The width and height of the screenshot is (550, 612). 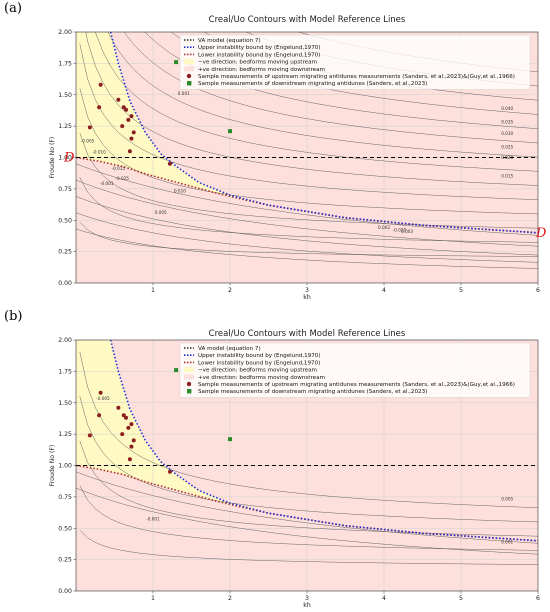 I want to click on y-tick-label: 0.75, so click(x=65, y=189).